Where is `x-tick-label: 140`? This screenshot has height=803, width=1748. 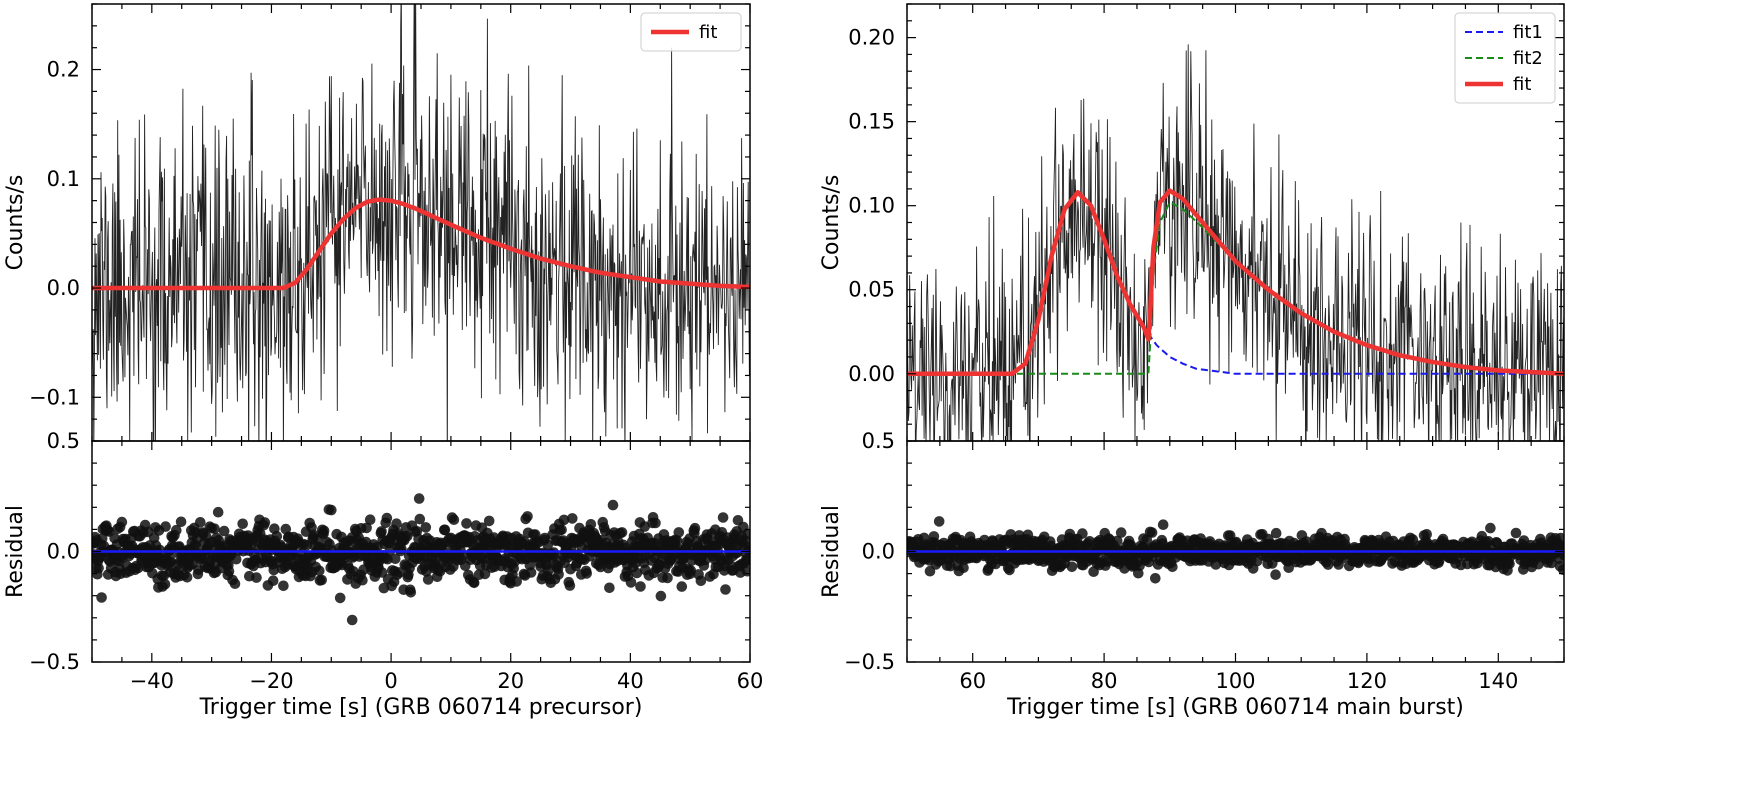 x-tick-label: 140 is located at coordinates (1498, 681).